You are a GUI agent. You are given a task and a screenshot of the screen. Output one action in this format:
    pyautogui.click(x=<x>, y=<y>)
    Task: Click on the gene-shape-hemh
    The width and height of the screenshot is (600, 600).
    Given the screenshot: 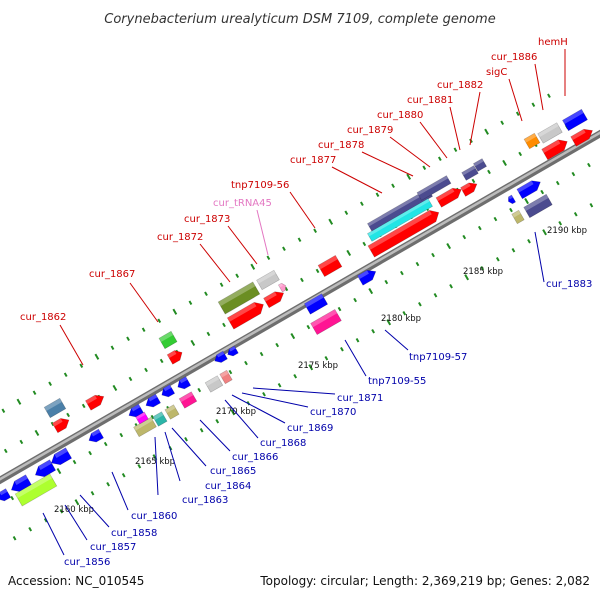 What is the action you would take?
    pyautogui.click(x=575, y=120)
    